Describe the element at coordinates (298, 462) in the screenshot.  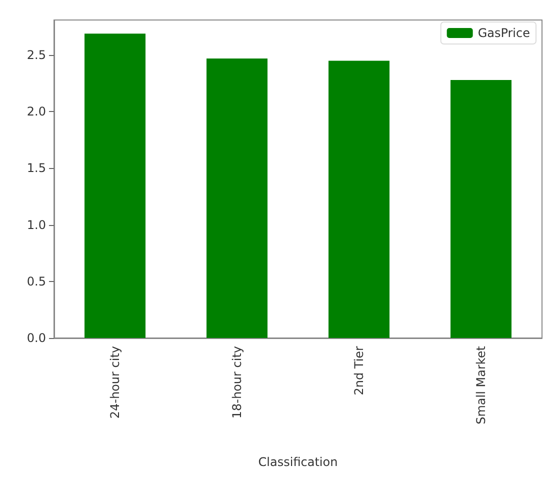
I see `x-axis-title: Classification` at that location.